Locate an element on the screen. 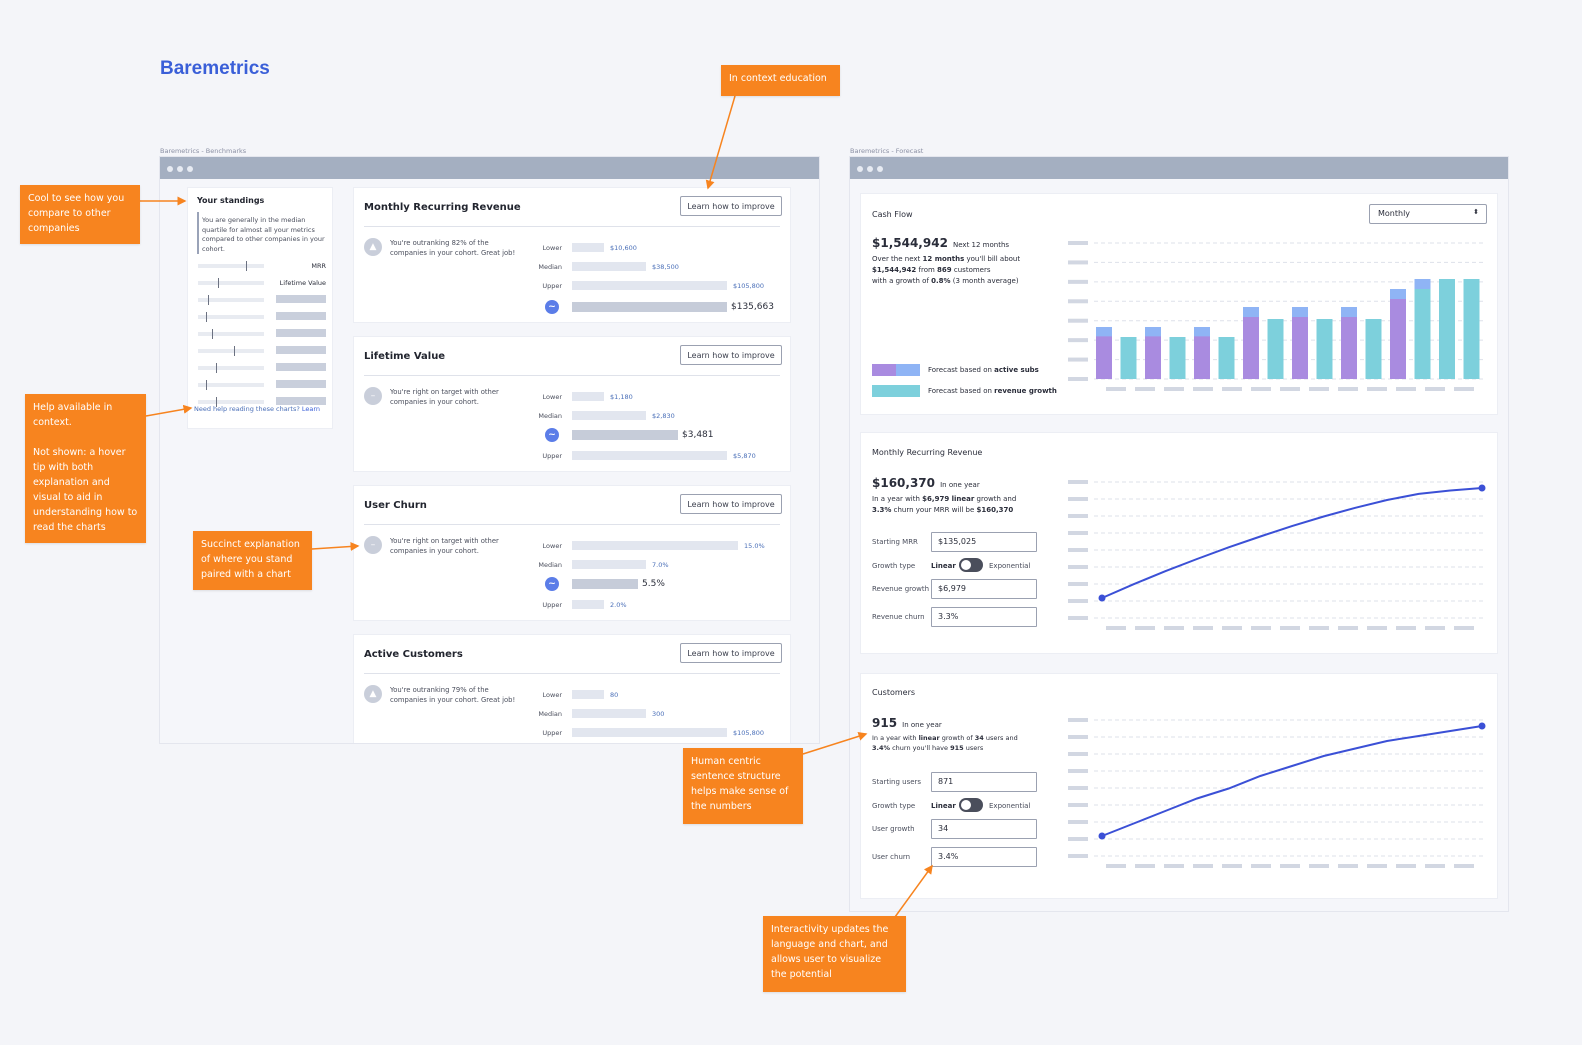 This screenshot has height=1045, width=1582. sentence-part: $160,370 is located at coordinates (995, 510).